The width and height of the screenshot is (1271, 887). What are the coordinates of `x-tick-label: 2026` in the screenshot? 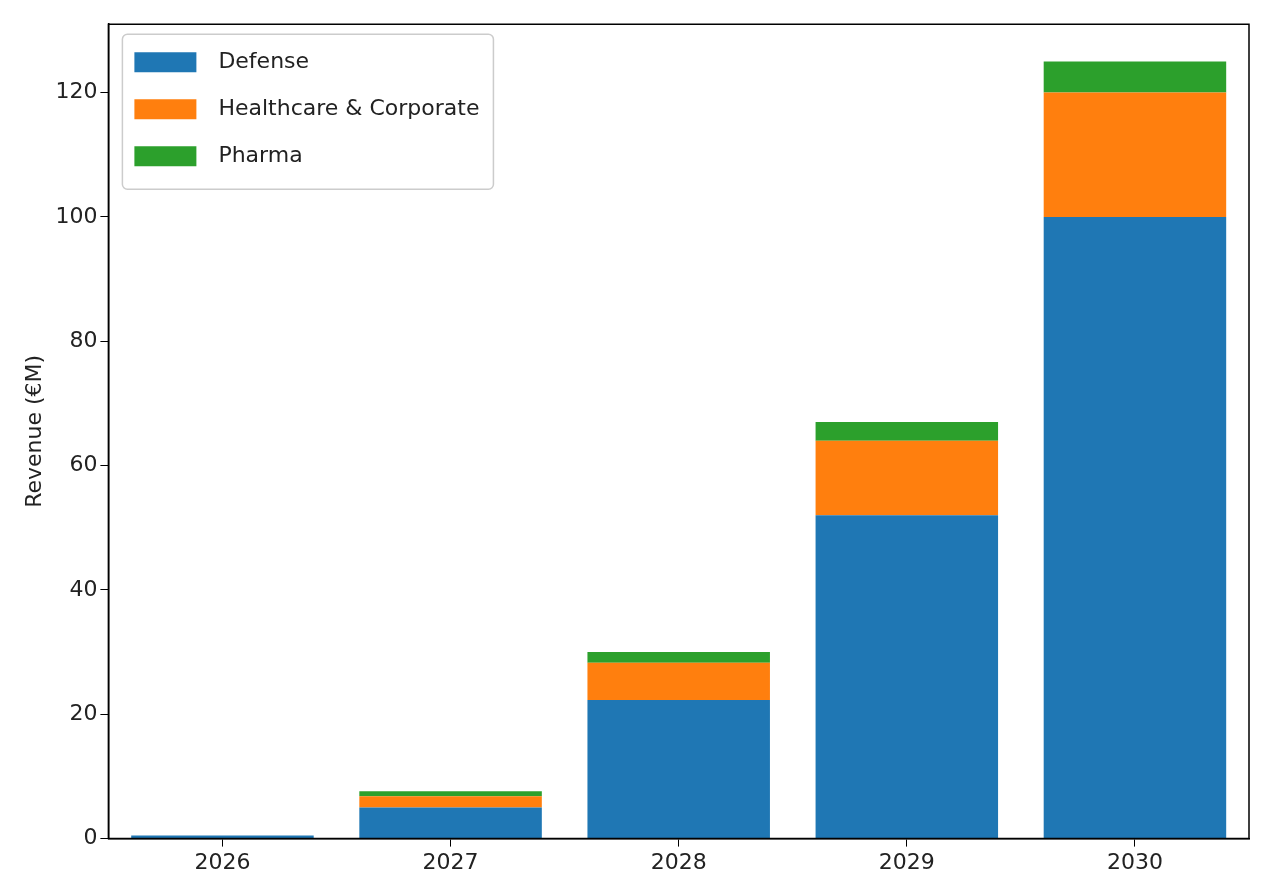 It's located at (222, 861).